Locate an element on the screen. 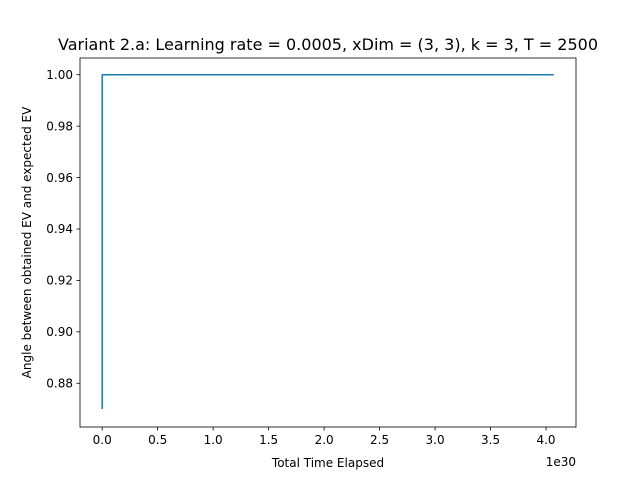 The width and height of the screenshot is (640, 480). y-tick-label: 0.90 is located at coordinates (59, 332).